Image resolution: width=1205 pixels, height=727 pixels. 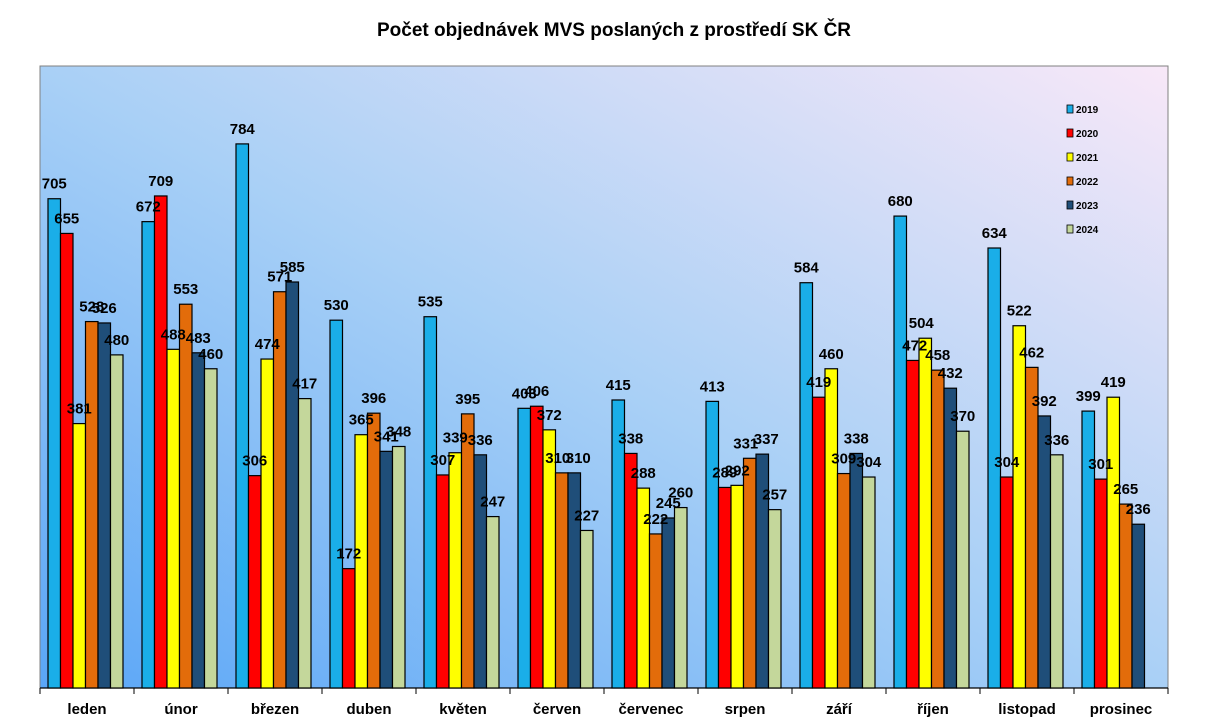 What do you see at coordinates (724, 587) in the screenshot?
I see `bar-2020-srpen` at bounding box center [724, 587].